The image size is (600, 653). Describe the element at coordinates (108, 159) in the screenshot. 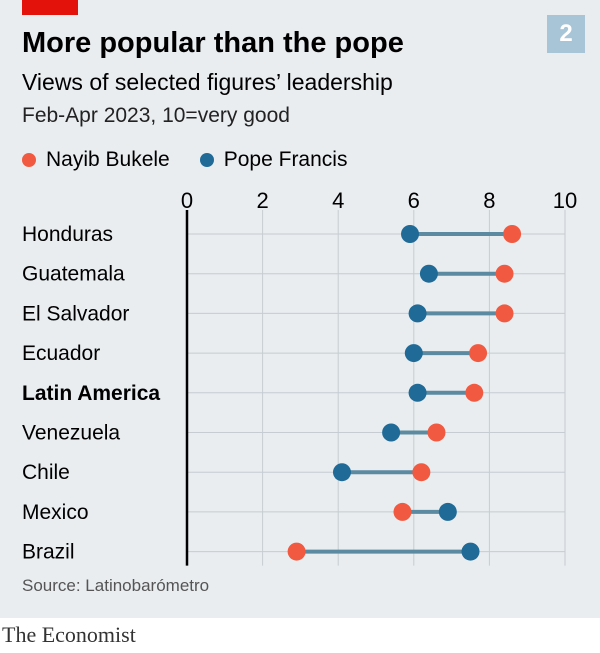

I see `legend-label-bukele: Nayib Bukele` at that location.